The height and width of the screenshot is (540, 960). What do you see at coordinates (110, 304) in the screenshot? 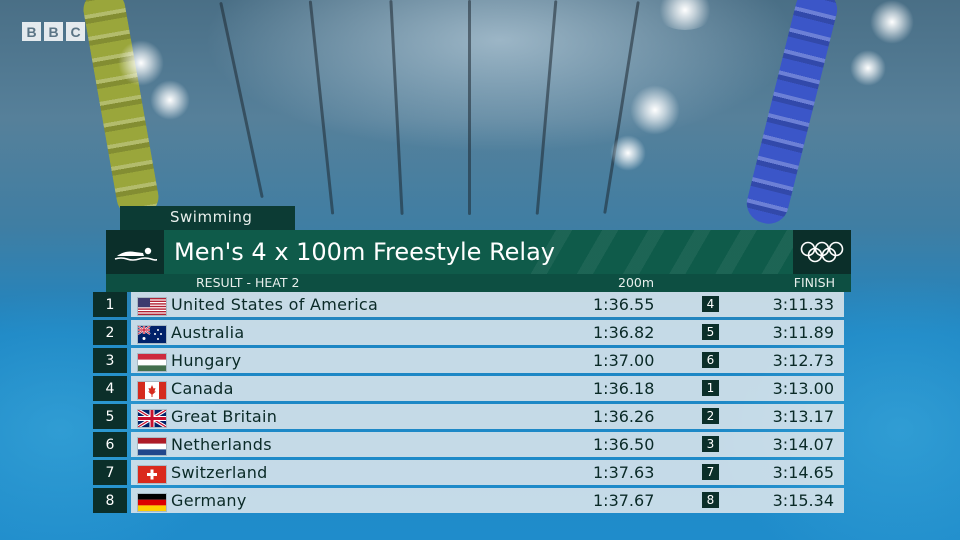
I see `rank-badge: 1` at bounding box center [110, 304].